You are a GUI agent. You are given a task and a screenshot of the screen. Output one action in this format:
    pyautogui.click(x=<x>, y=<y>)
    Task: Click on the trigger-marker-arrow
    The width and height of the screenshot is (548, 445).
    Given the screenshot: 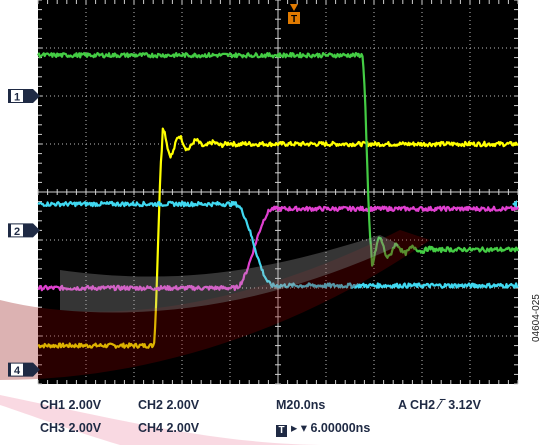 What is the action you would take?
    pyautogui.click(x=294, y=7)
    